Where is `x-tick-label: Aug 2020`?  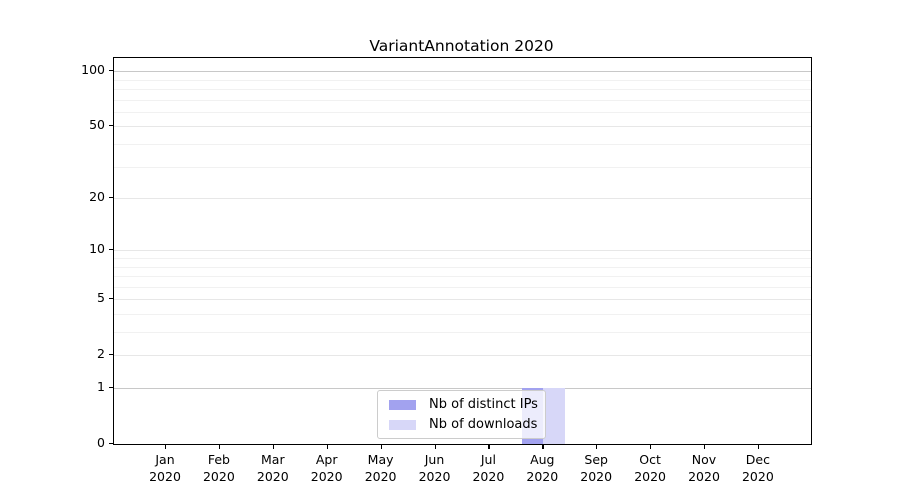
x-tick-label: Aug 2020 is located at coordinates (542, 468).